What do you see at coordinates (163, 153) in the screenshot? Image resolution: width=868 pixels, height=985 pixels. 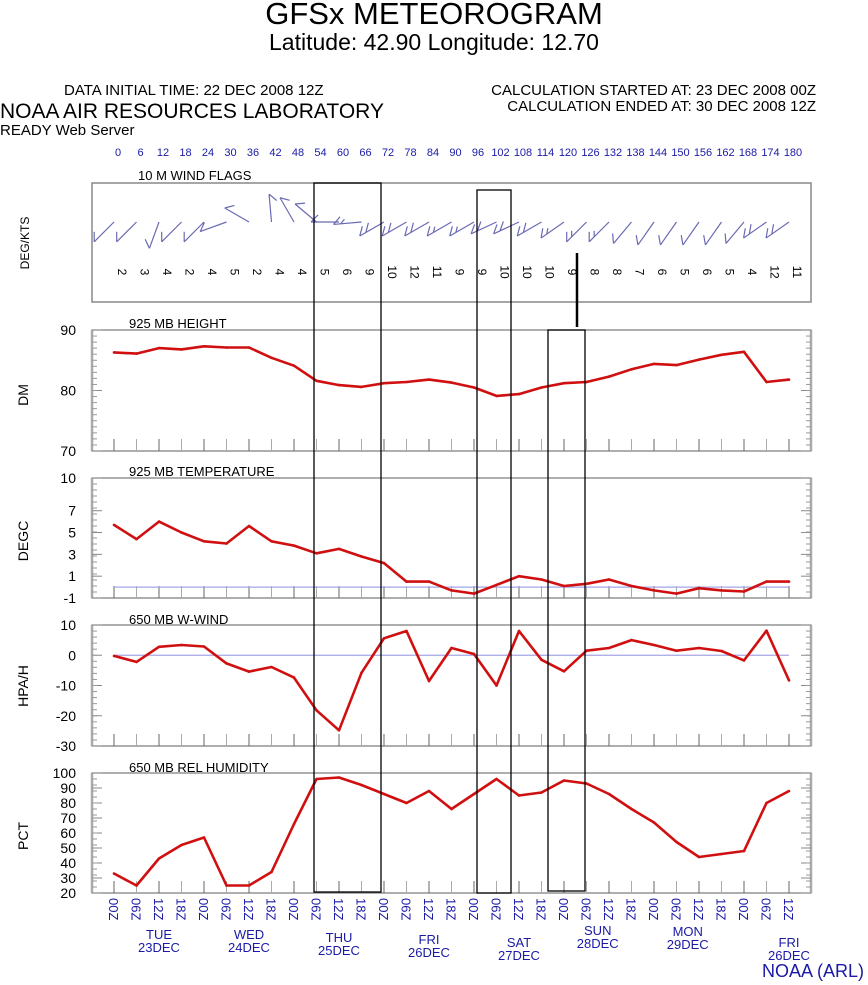 I see `hour-label: 12` at bounding box center [163, 153].